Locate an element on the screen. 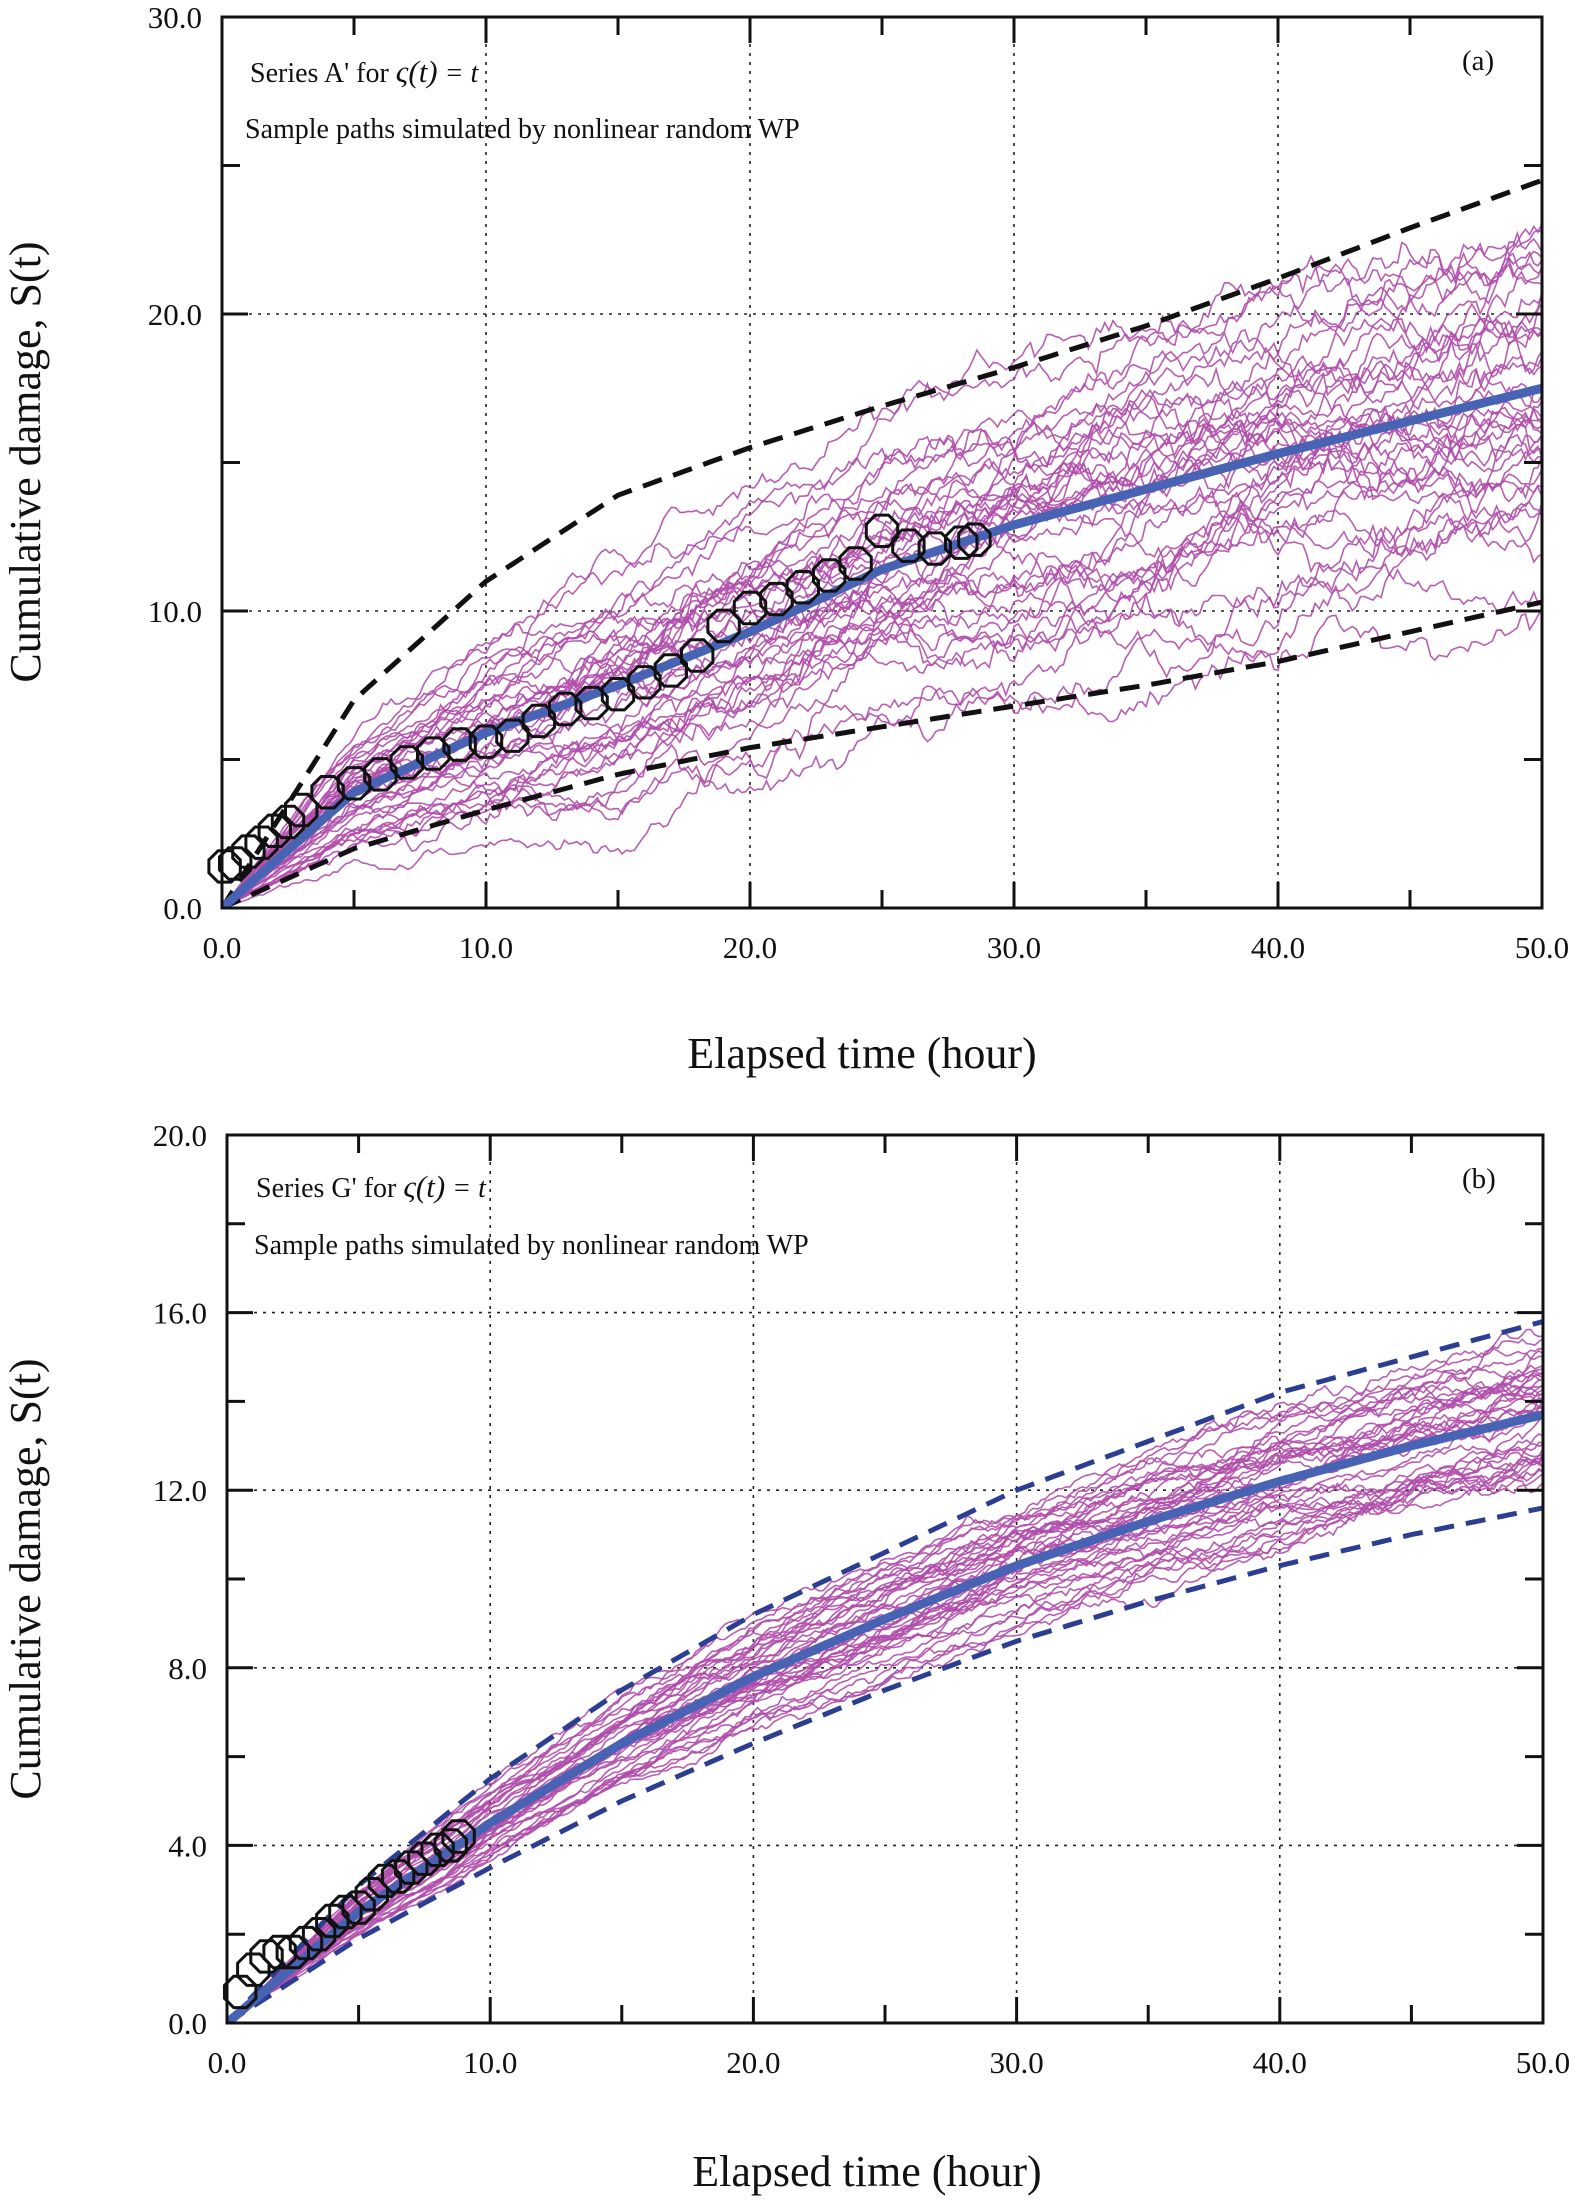  x-tick-label: 10.0 is located at coordinates (490, 2062).